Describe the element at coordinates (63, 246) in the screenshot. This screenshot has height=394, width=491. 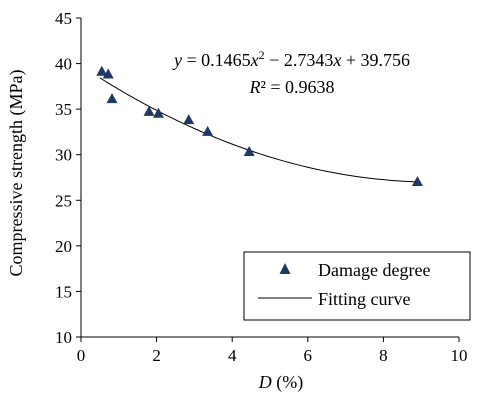
I see `y-tick-label: 20` at that location.